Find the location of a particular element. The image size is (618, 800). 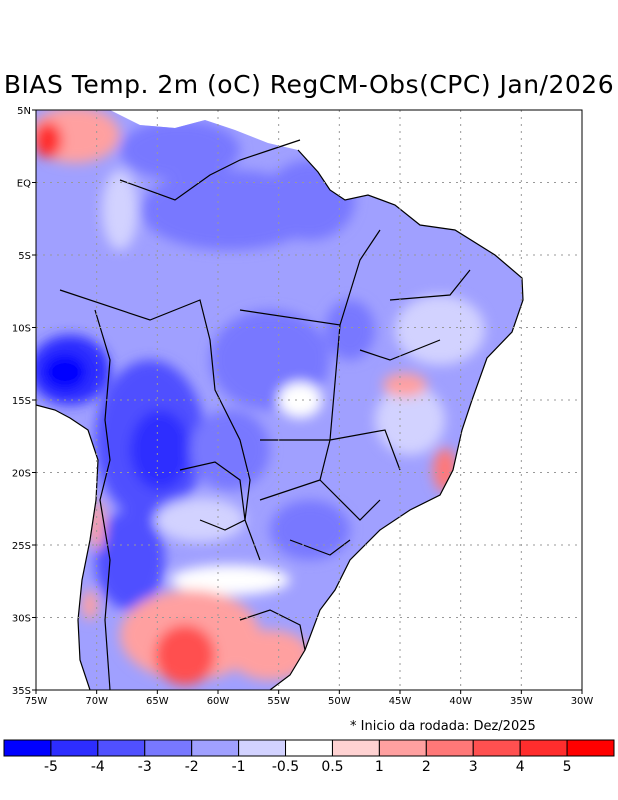

colorbar-label: -5 is located at coordinates (51, 767).